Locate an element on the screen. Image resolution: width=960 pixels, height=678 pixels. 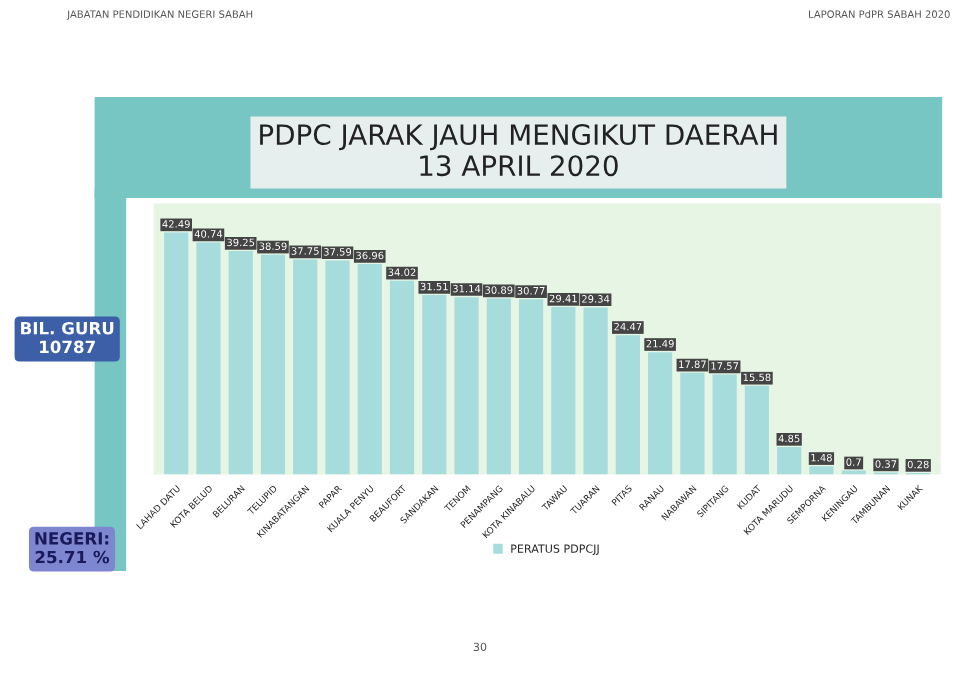
chart-title: PDPC JARAK JAUH MENGIKUT DAERAH 13 APRIL 2020 is located at coordinates (518, 150).